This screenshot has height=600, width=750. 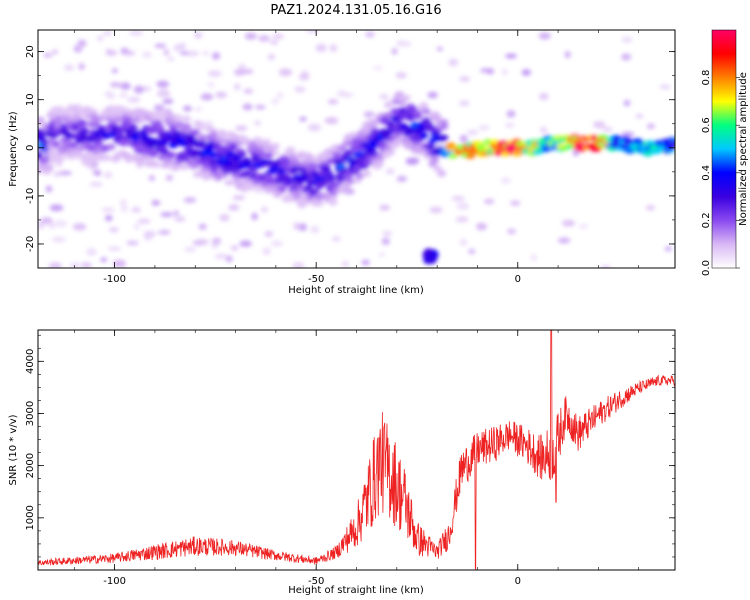 I want to click on colorbar-tick-label: 0.6, so click(x=706, y=125).